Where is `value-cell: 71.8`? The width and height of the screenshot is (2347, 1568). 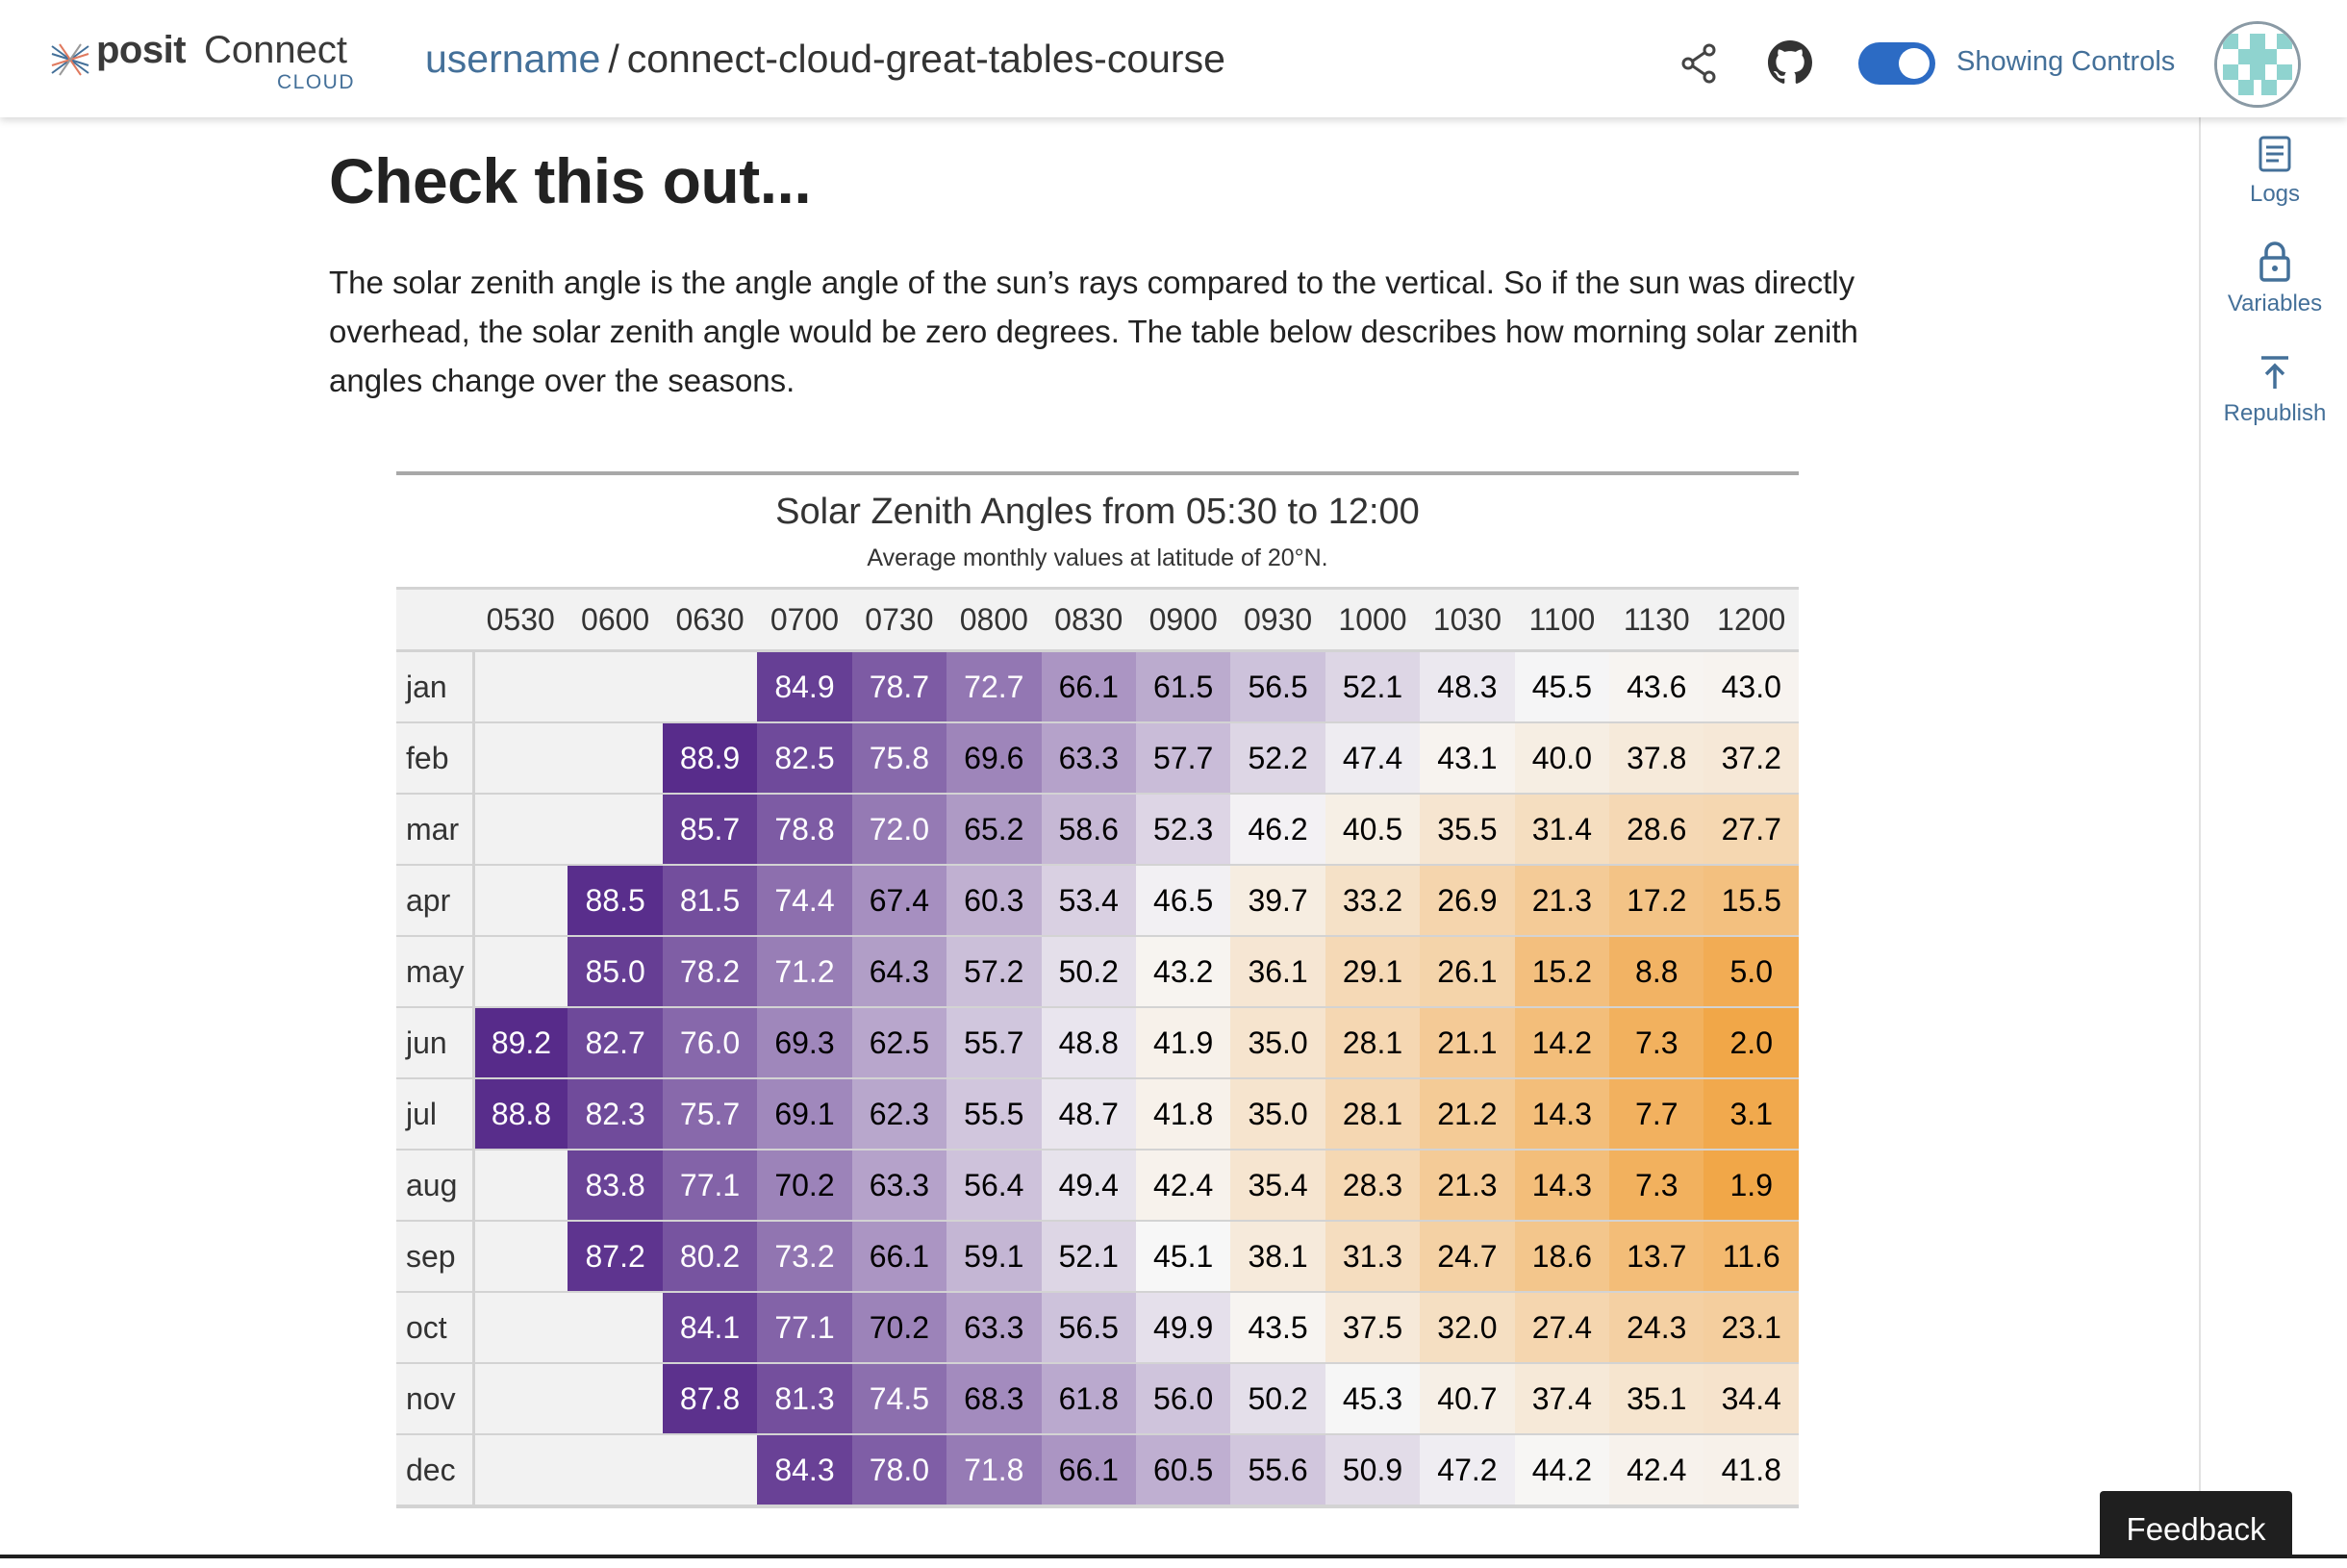
value-cell: 71.8 is located at coordinates (994, 1469).